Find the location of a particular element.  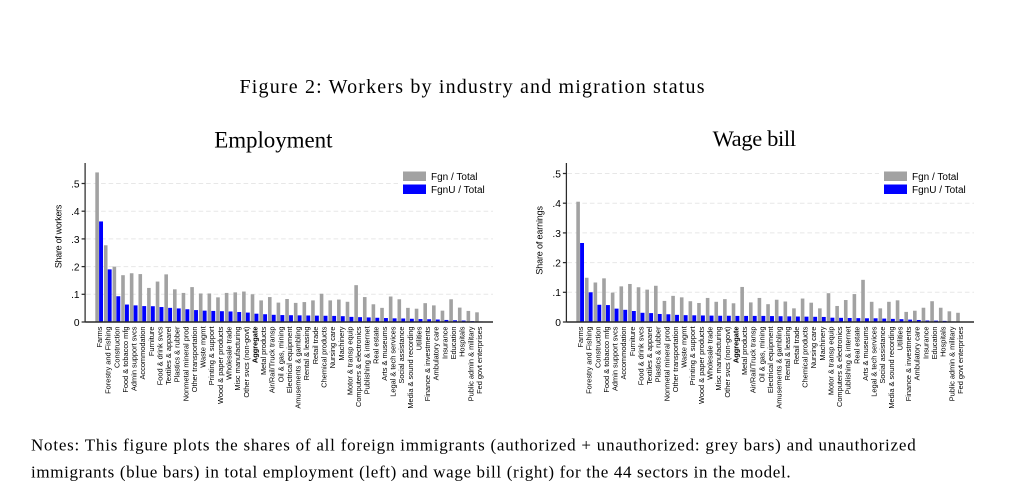

svg-text: Ambulatory care is located at coordinates (917, 354).